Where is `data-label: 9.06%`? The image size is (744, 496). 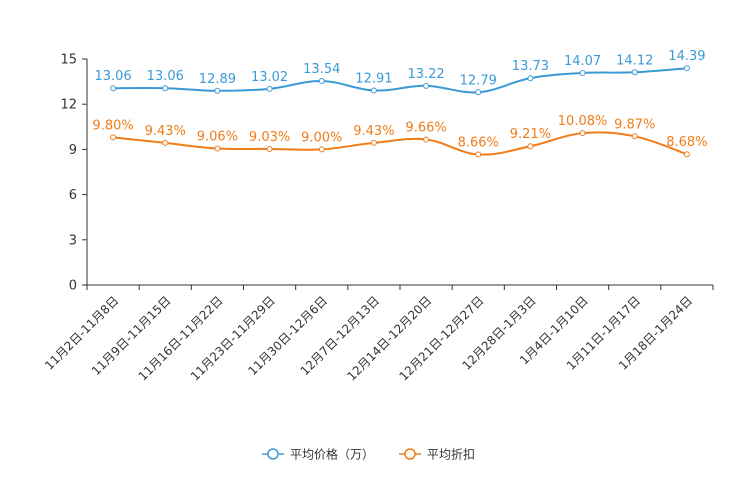
data-label: 9.06% is located at coordinates (217, 136).